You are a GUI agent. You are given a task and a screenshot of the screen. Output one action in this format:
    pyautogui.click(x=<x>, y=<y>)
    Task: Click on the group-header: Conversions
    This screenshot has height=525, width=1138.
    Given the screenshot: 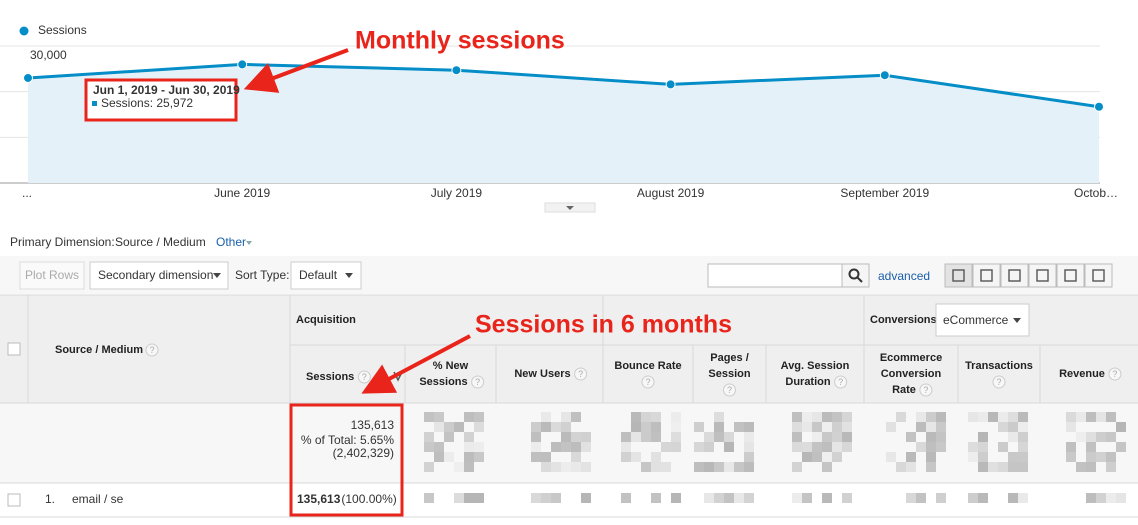 What is the action you would take?
    pyautogui.click(x=903, y=320)
    